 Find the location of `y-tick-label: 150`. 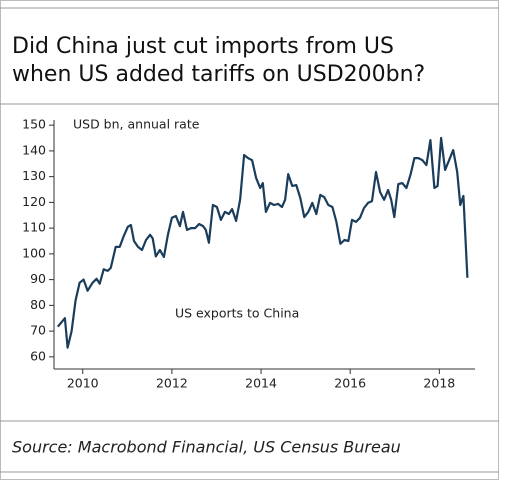

y-tick-label: 150 is located at coordinates (34, 124).